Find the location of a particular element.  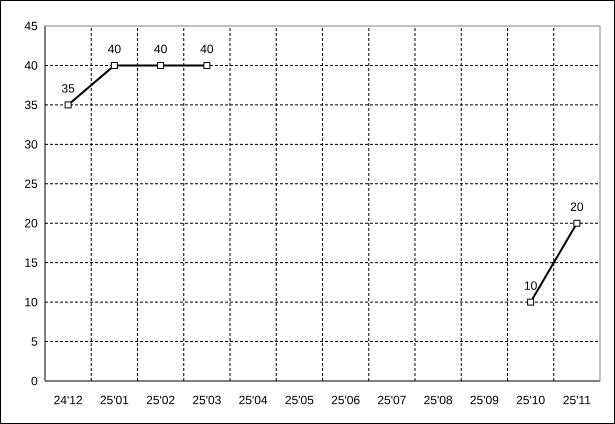

y-tick-label: 40 is located at coordinates (31, 65).